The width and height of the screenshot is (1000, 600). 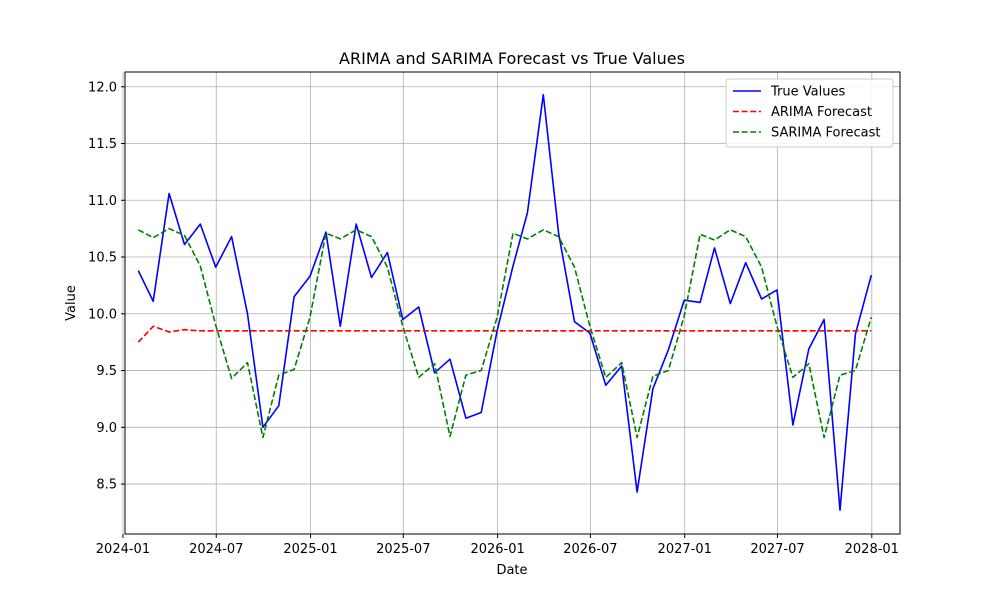 What do you see at coordinates (511, 570) in the screenshot?
I see `x-axis-label: Date` at bounding box center [511, 570].